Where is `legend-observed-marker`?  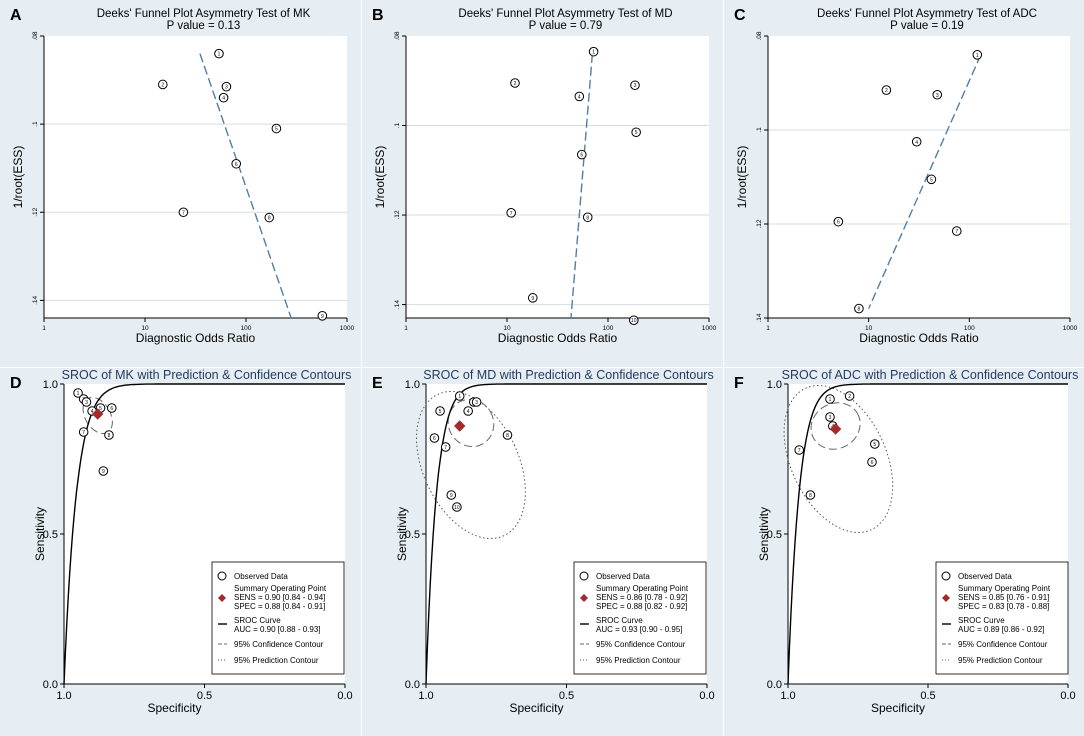 legend-observed-marker is located at coordinates (946, 576).